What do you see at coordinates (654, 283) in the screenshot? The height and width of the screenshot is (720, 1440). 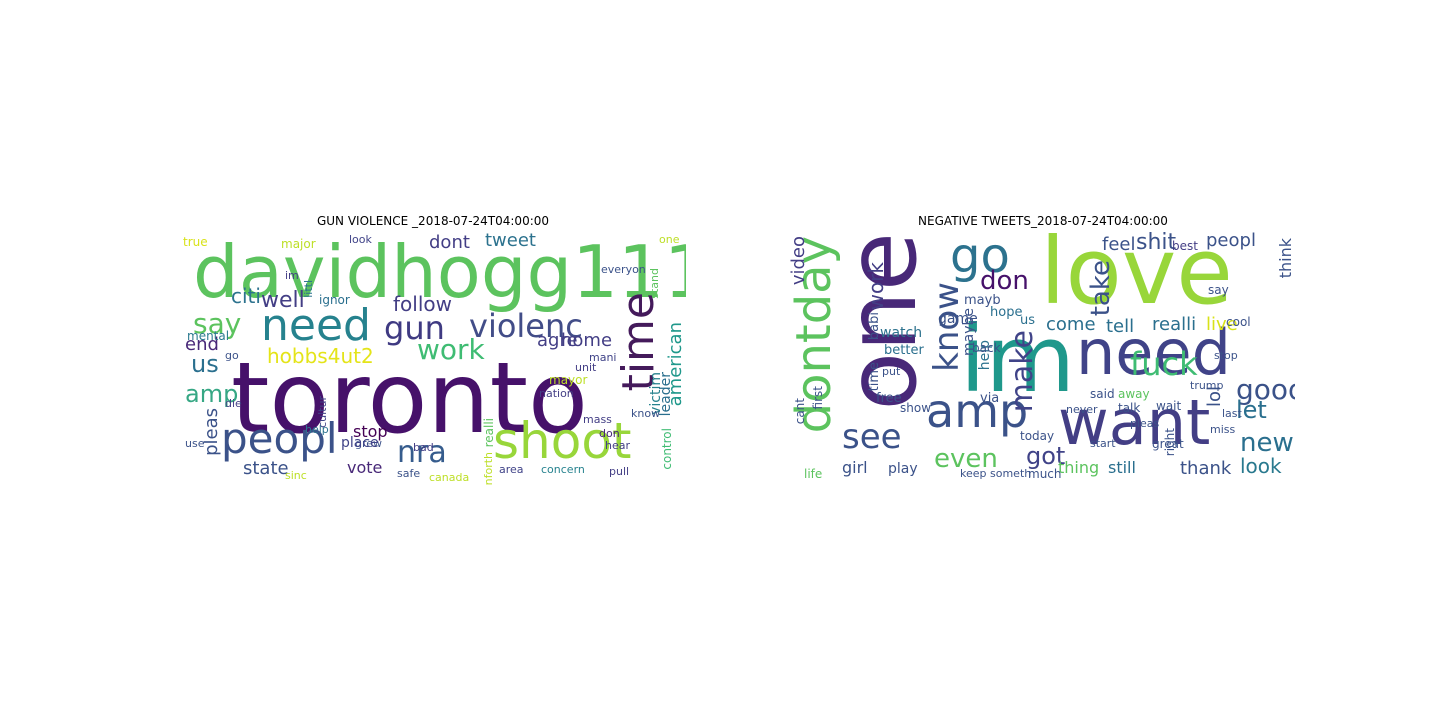 I see `word: stand` at bounding box center [654, 283].